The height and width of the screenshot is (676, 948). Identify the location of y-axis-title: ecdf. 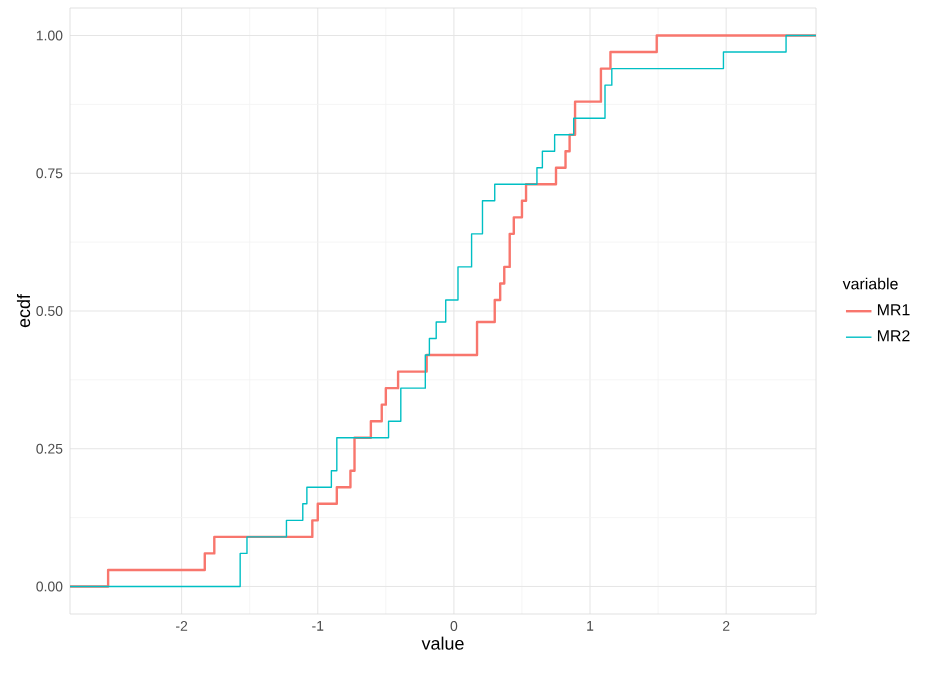
(23, 311).